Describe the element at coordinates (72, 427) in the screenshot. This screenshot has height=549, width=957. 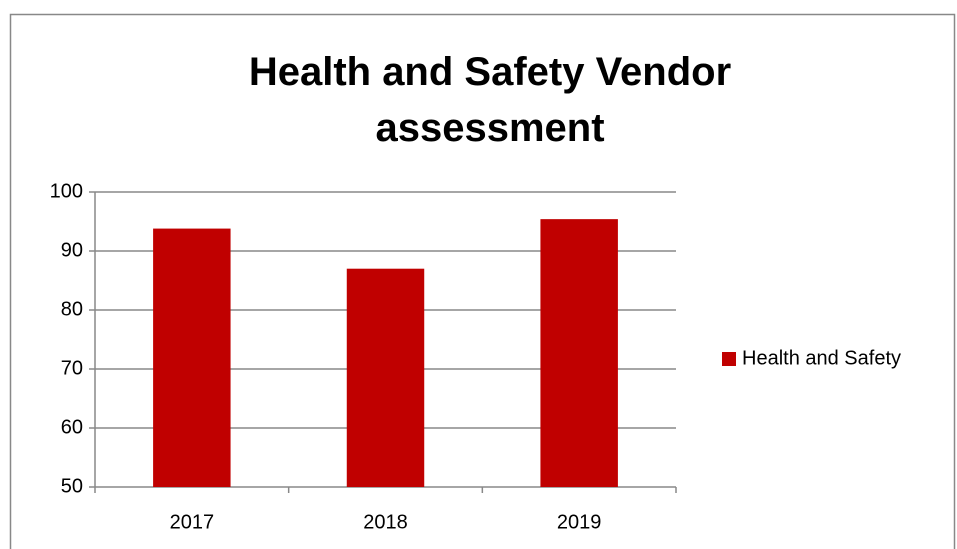
I see `y-tick-label: 60` at that location.